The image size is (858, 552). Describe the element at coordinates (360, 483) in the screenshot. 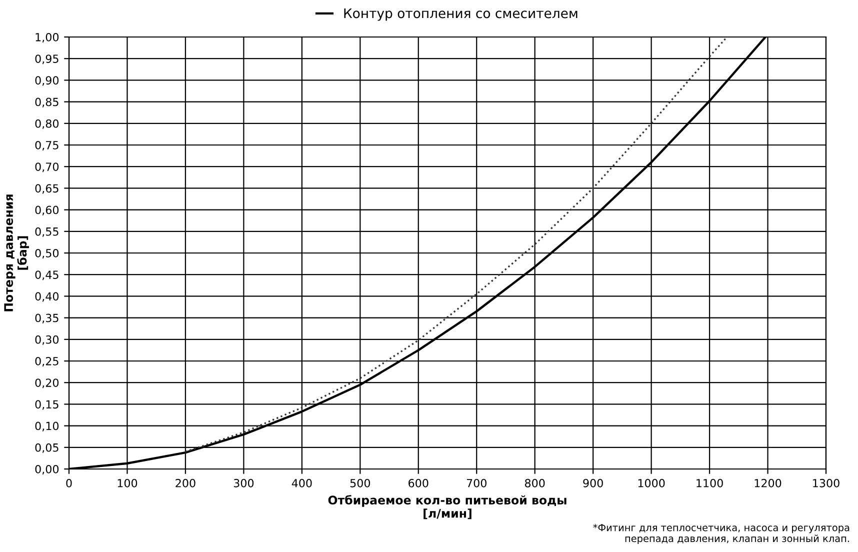

I see `x-tick-label: 500` at that location.